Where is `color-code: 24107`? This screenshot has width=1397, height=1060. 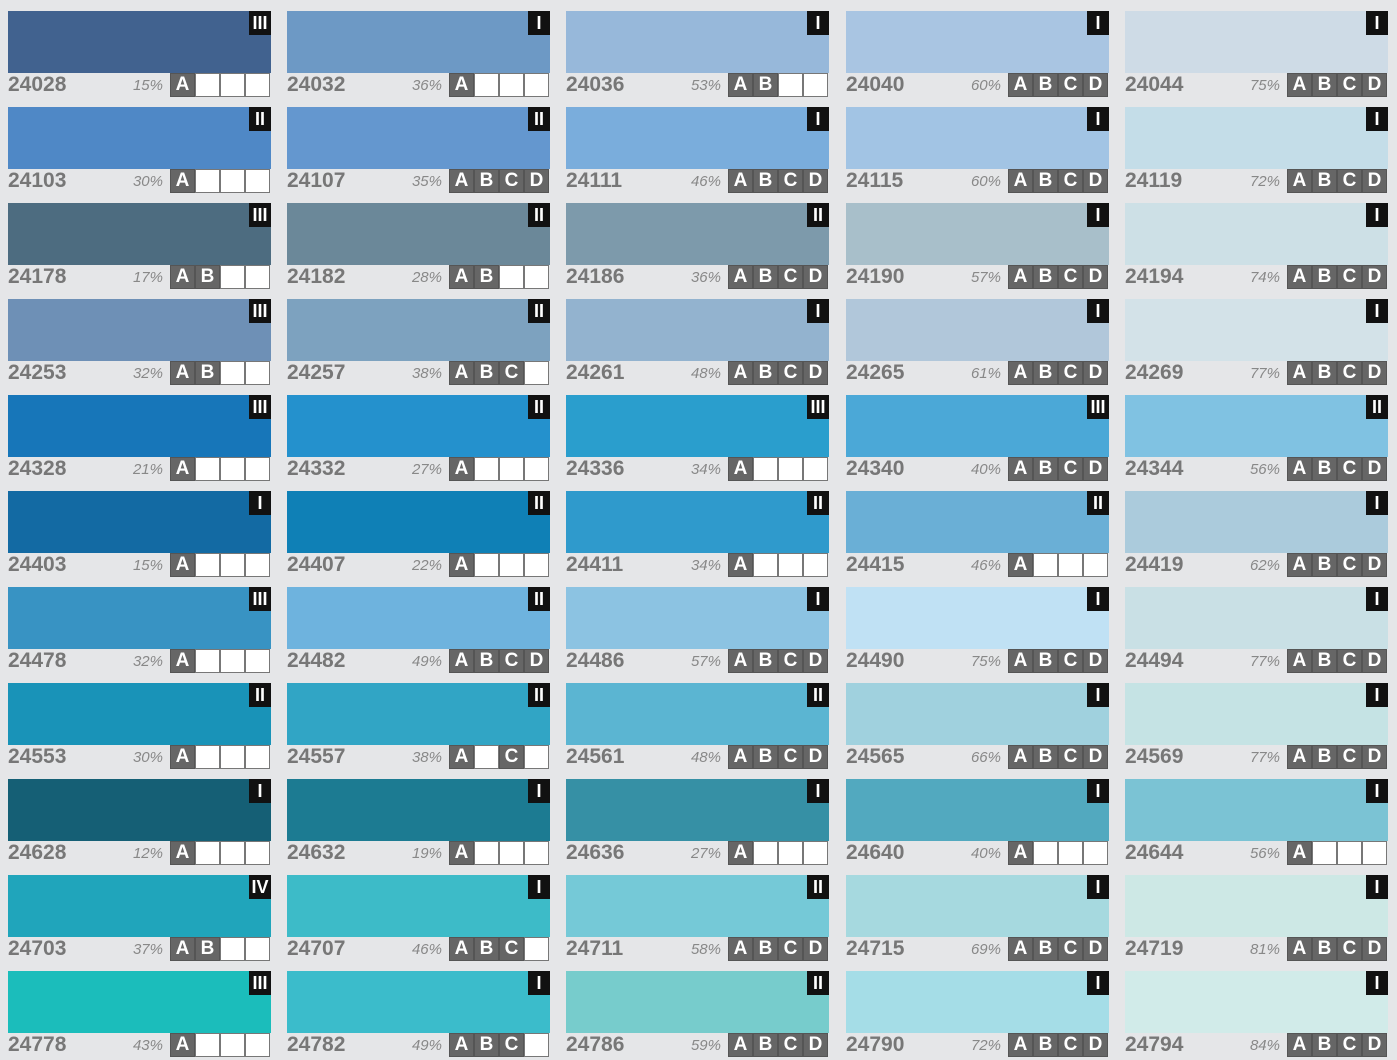
color-code: 24107 is located at coordinates (316, 180).